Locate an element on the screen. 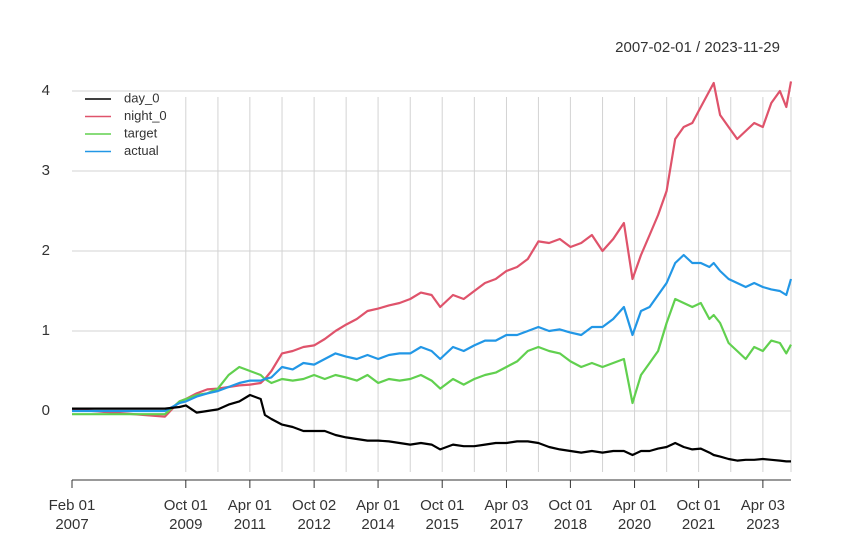 This screenshot has width=863, height=551. x-tick-label-line: Feb 01 is located at coordinates (72, 505).